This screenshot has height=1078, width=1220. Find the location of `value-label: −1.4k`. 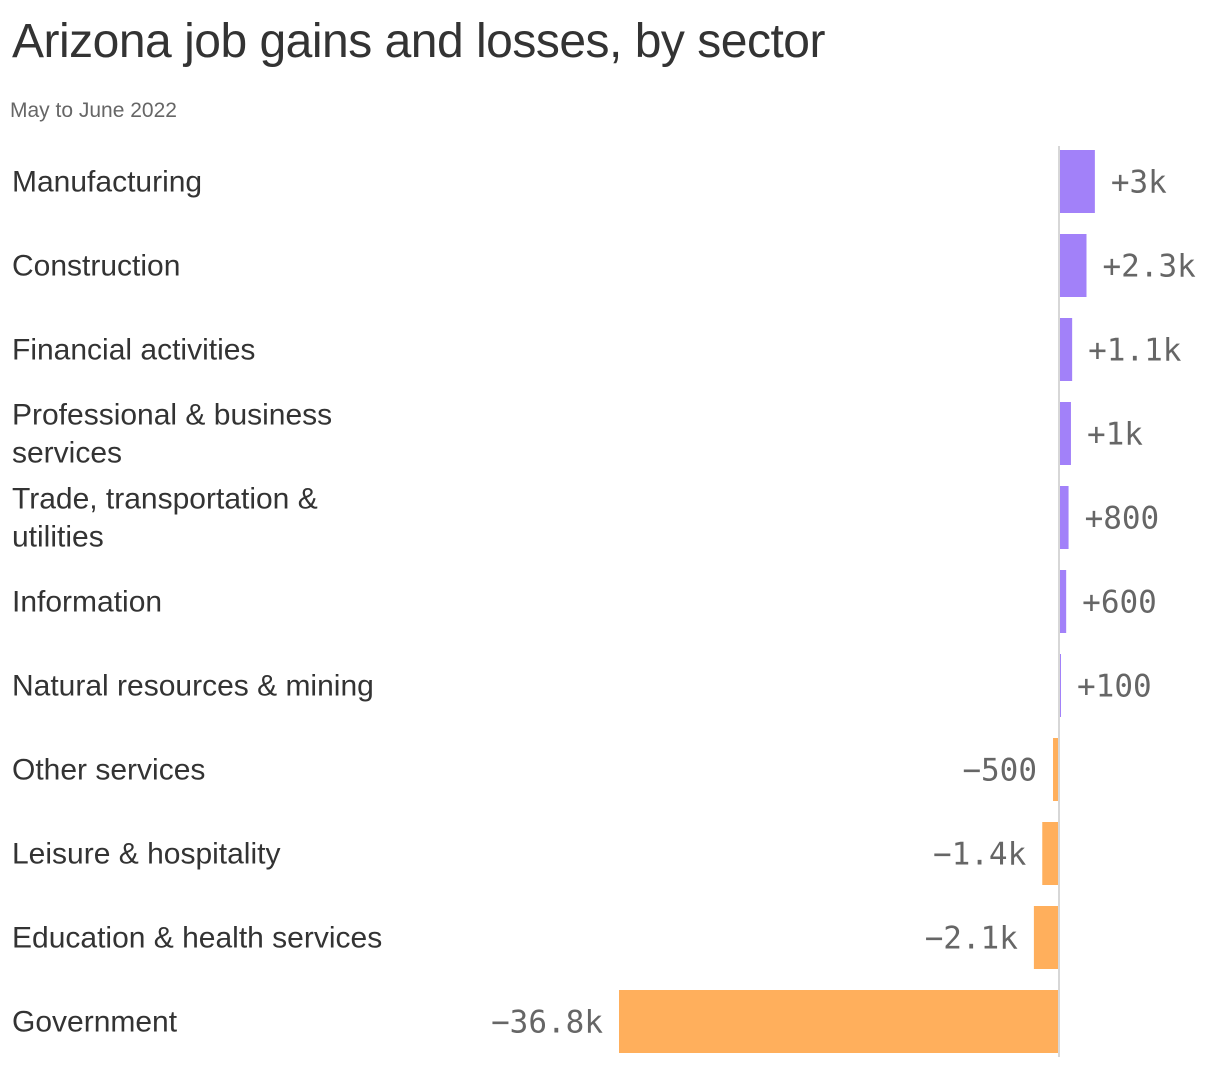

value-label: −1.4k is located at coordinates (980, 855).